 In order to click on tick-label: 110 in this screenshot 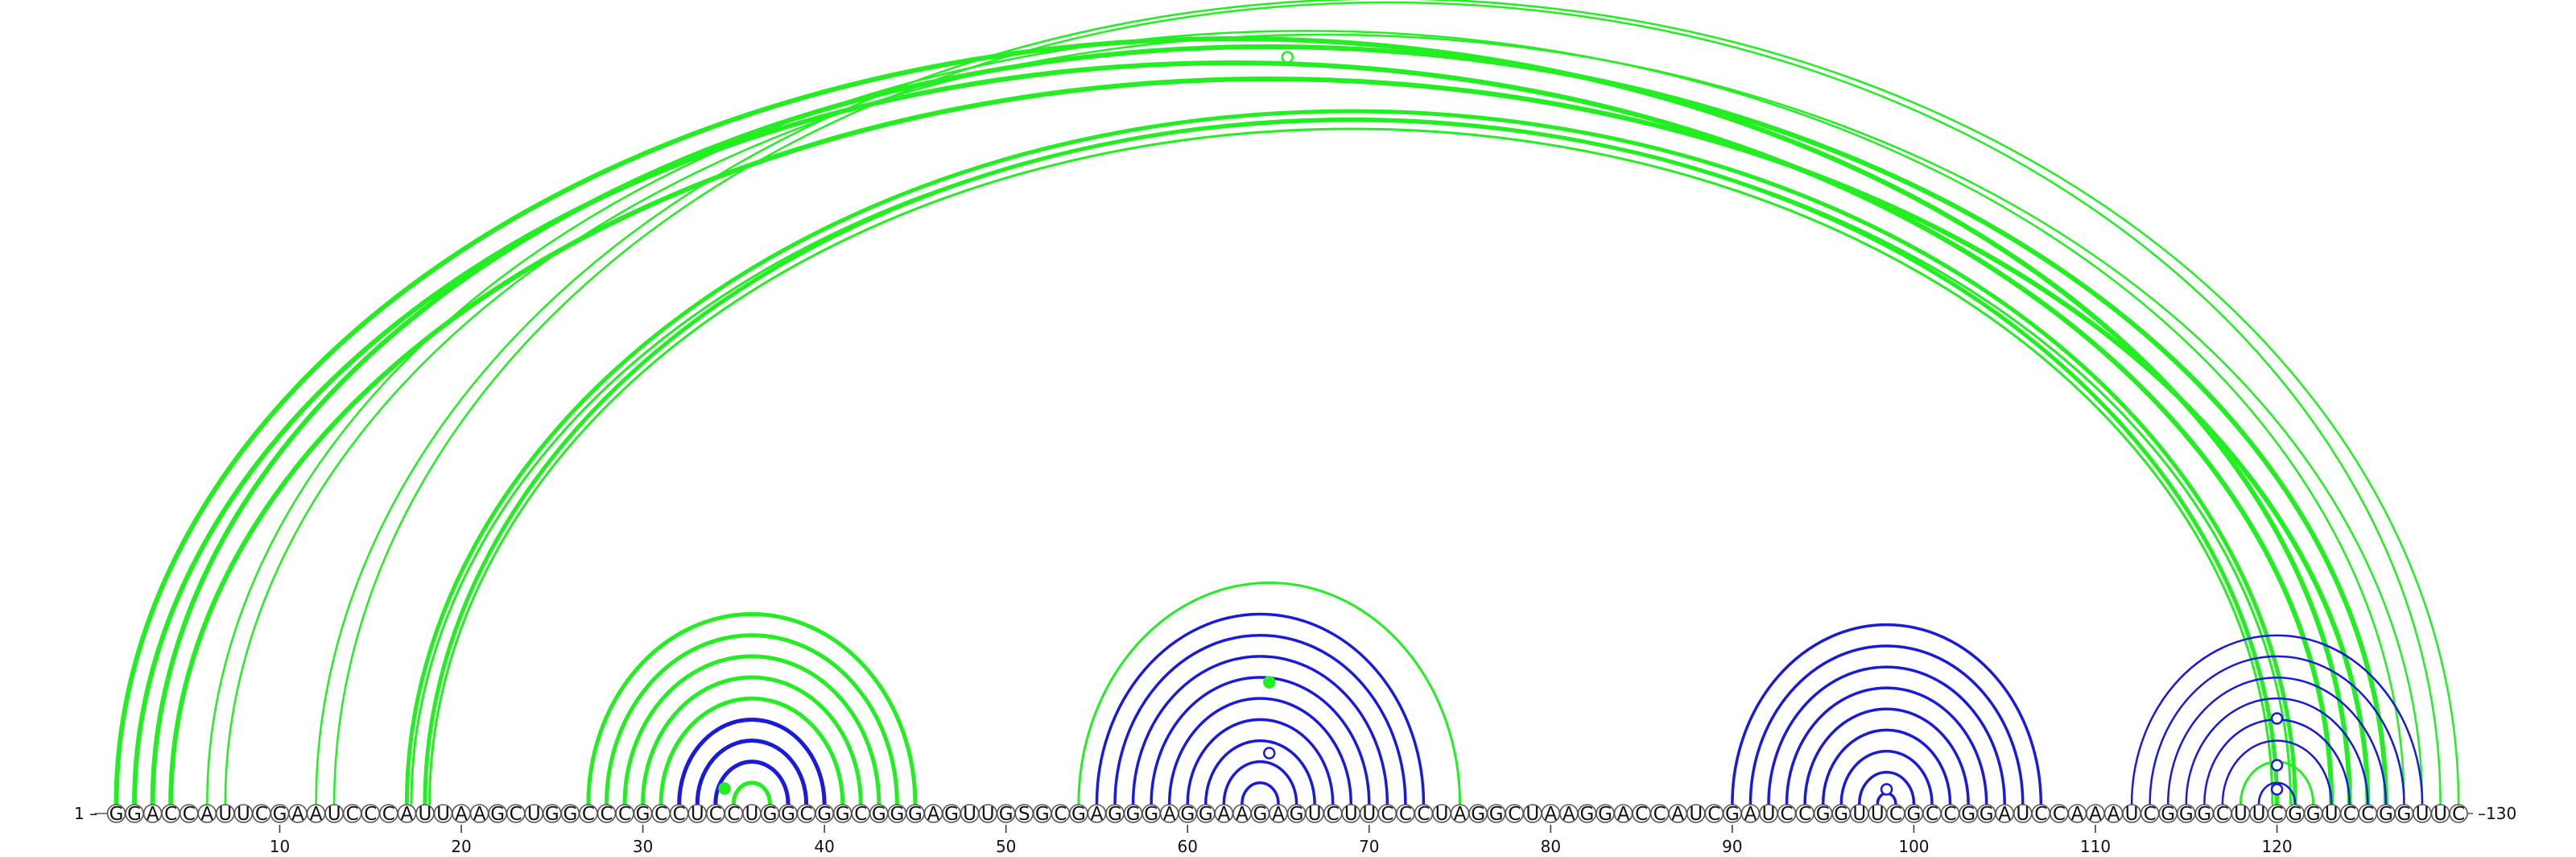, I will do `click(2095, 846)`.